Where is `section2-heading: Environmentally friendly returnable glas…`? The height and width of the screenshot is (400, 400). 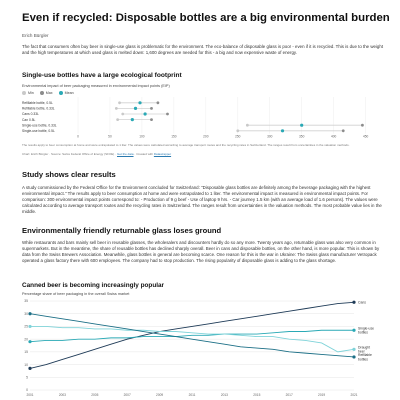
section2-heading: Environmentally friendly returnable glas… is located at coordinates (122, 230).